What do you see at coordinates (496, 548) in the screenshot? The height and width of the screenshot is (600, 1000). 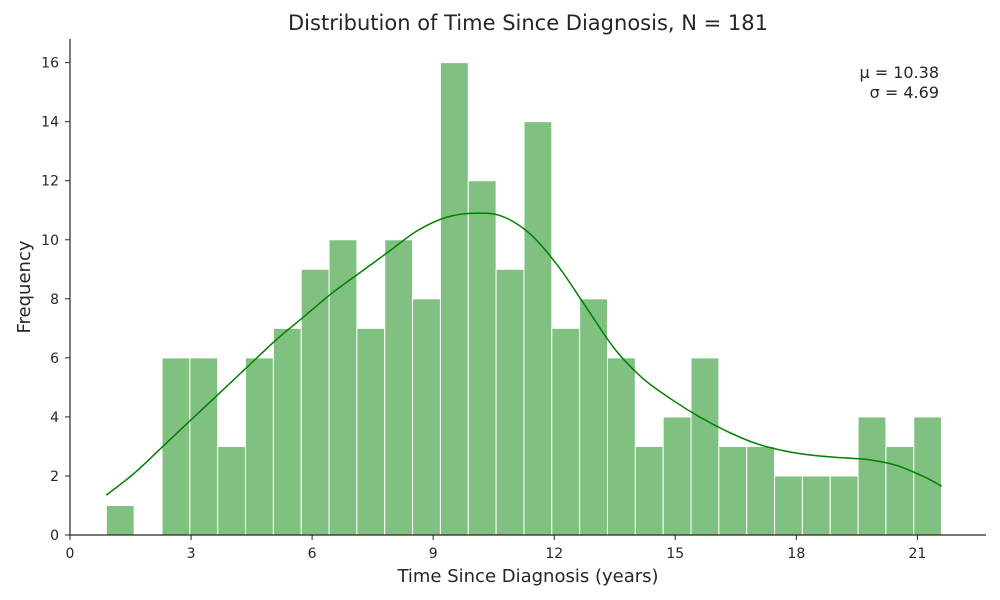 I see `x-ticks-group: 0 3 6 9 12 15 18 21` at bounding box center [496, 548].